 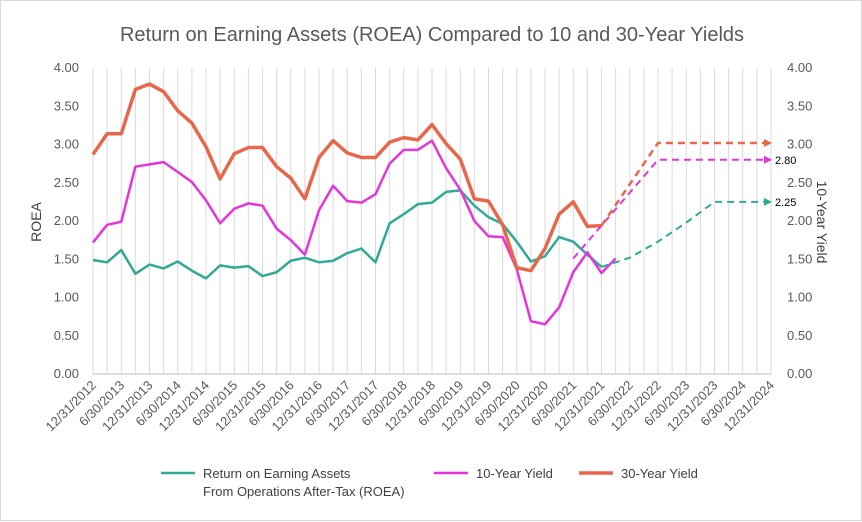 What do you see at coordinates (66, 297) in the screenshot?
I see `left-tick-label: 1.00` at bounding box center [66, 297].